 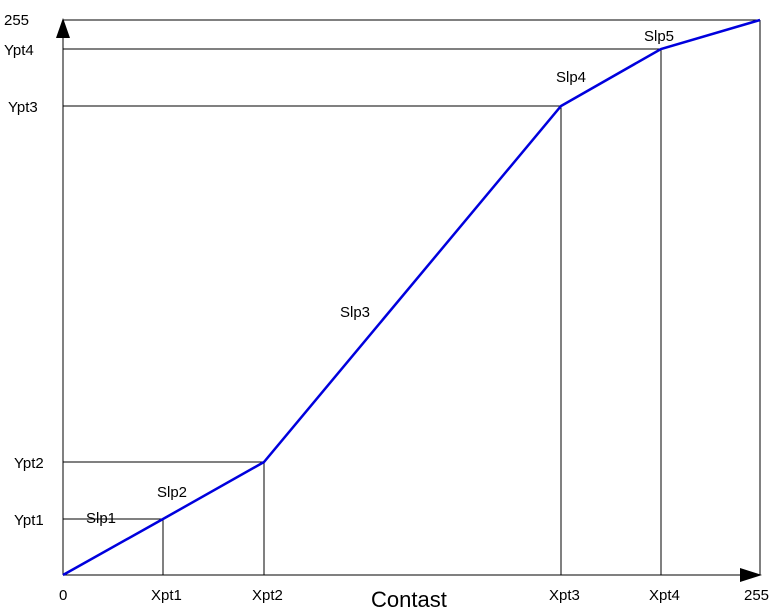 What do you see at coordinates (166, 595) in the screenshot?
I see `x-tick-xpt1: Xpt1` at bounding box center [166, 595].